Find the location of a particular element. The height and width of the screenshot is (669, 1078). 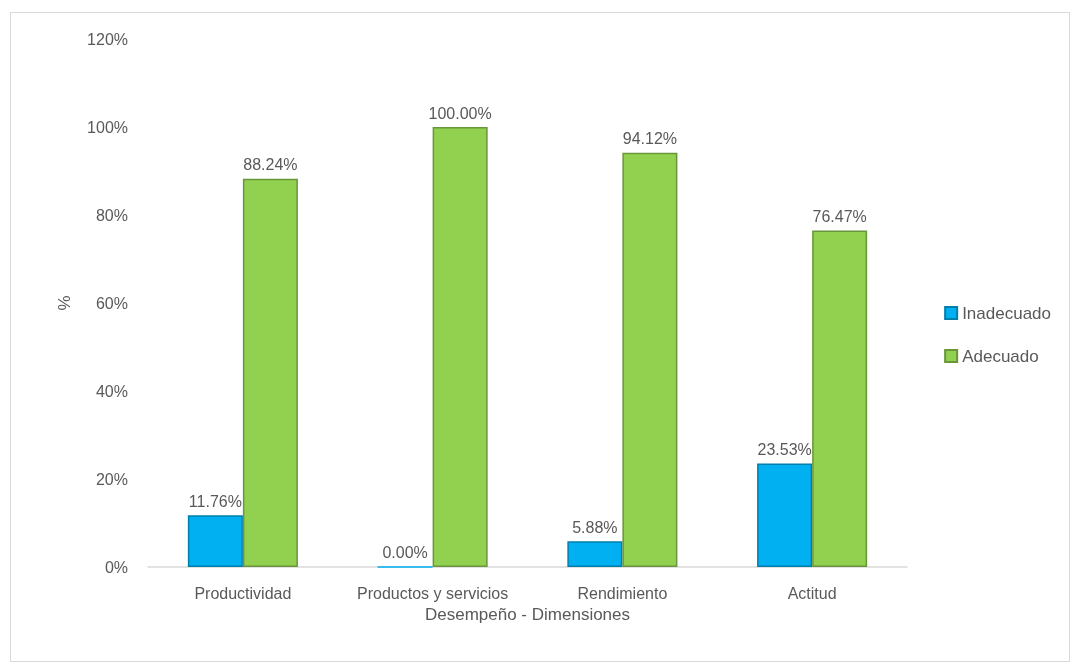

data-label: 76.47% is located at coordinates (839, 217).